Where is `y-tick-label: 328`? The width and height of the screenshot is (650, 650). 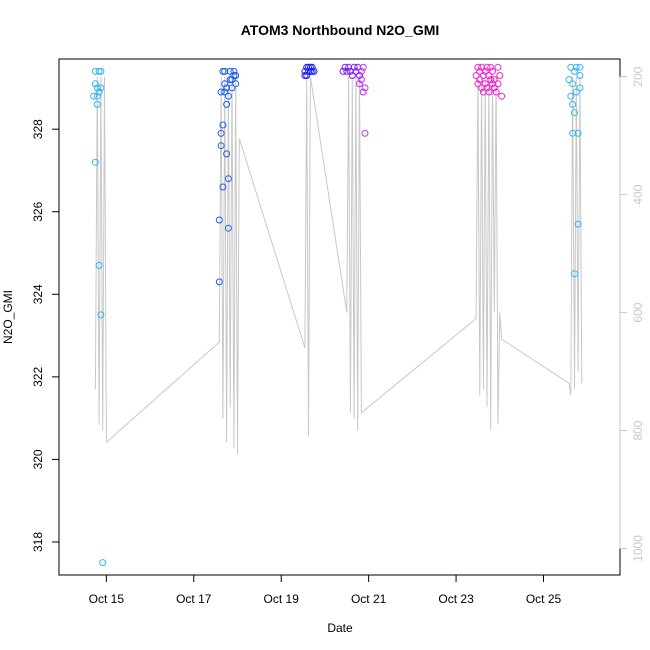 y-tick-label: 328 is located at coordinates (38, 129).